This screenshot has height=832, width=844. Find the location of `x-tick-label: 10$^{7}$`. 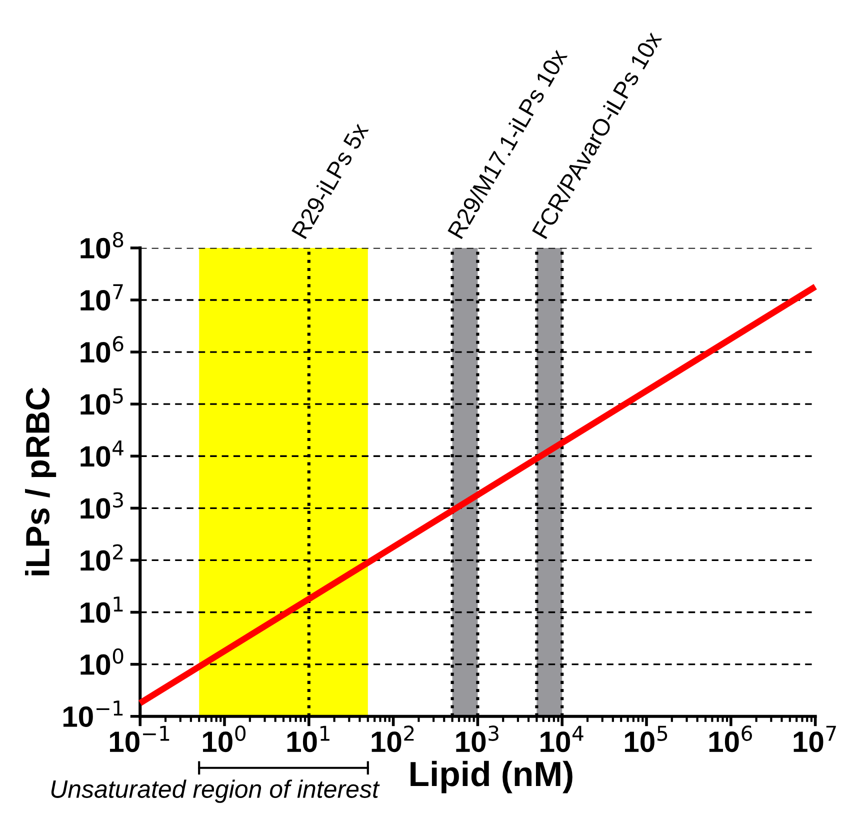

x-tick-label: 10$^{7}$ is located at coordinates (815, 739).